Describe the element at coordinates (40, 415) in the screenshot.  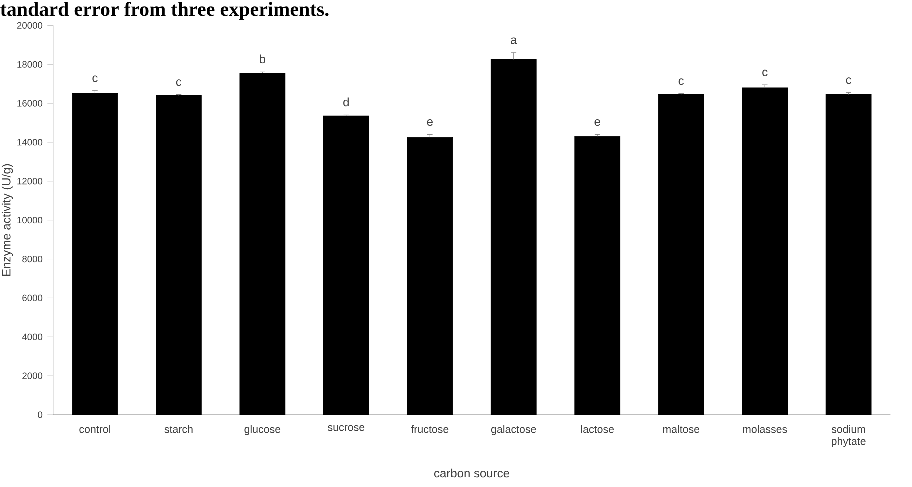
I see `y-tick-label: 0` at that location.